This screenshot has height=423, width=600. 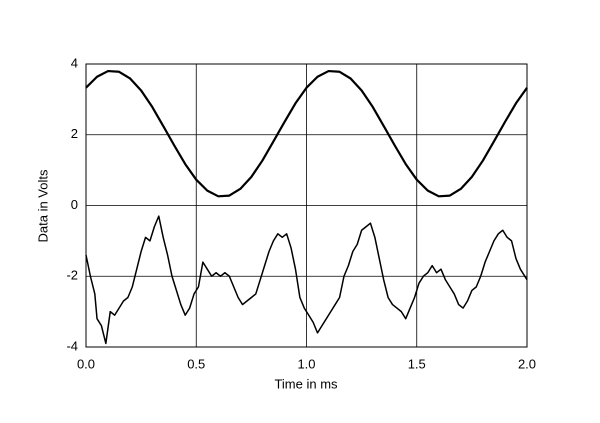 I want to click on x-tick-label: 0.5, so click(x=196, y=363).